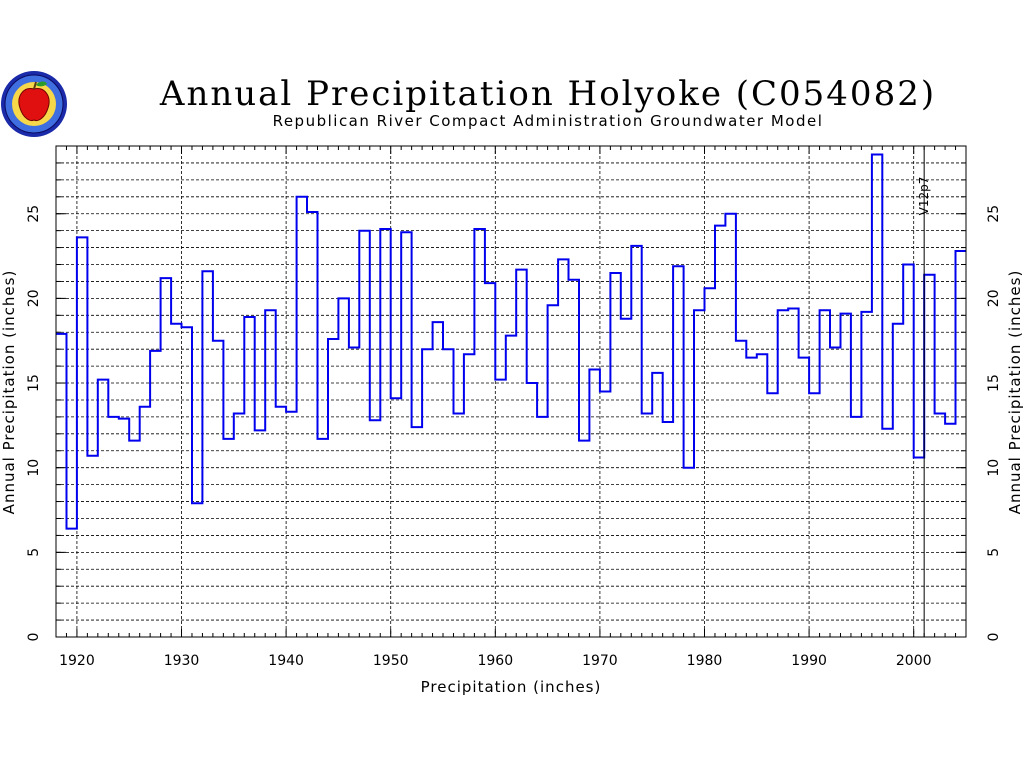  What do you see at coordinates (600, 661) in the screenshot?
I see `x-tick-label: 1970` at bounding box center [600, 661].